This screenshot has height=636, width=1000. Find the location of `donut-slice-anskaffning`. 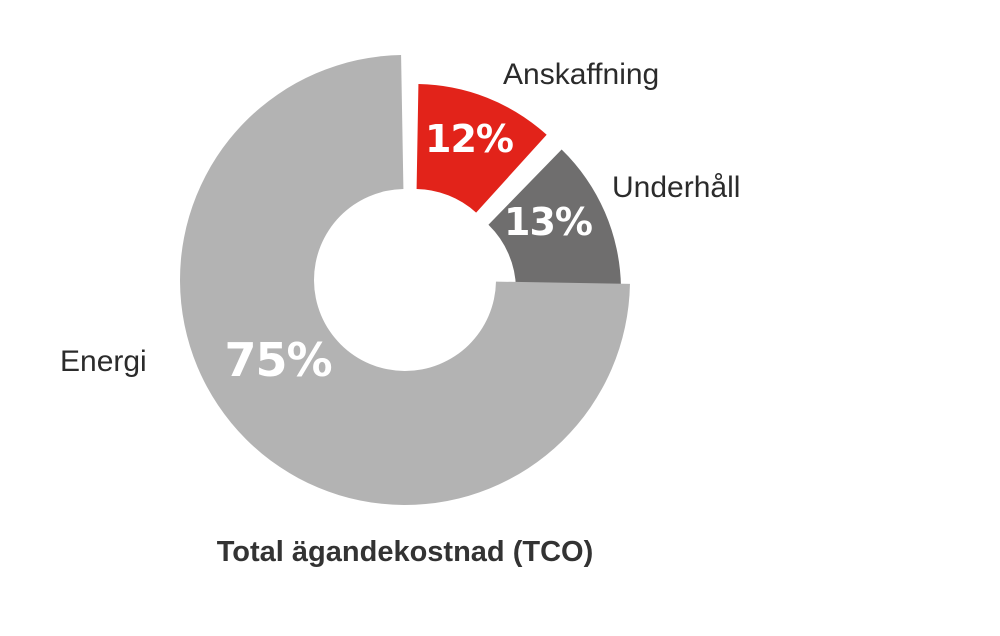

donut-slice-anskaffning is located at coordinates (481, 148).